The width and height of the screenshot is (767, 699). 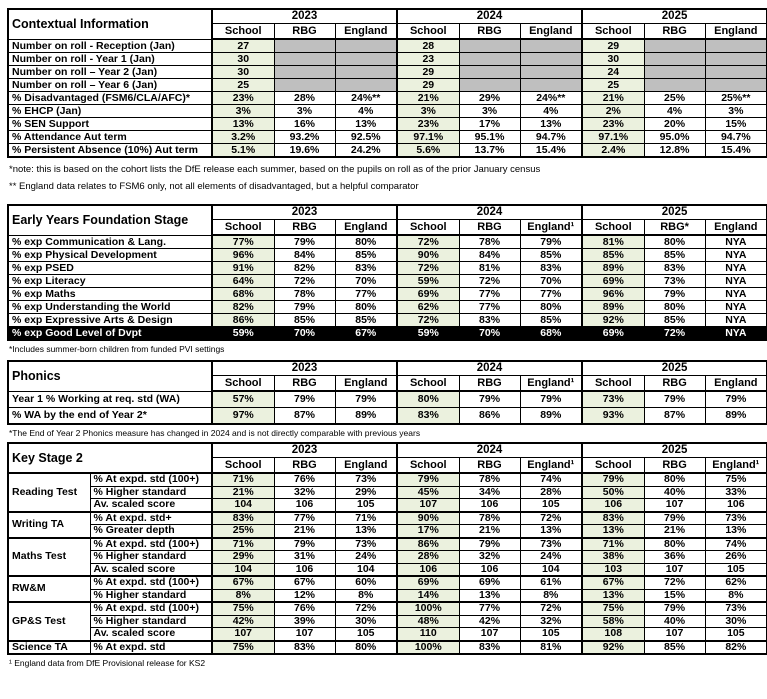 I want to click on row-label: % Persistent Absence (10%) Aut term, so click(x=110, y=150).